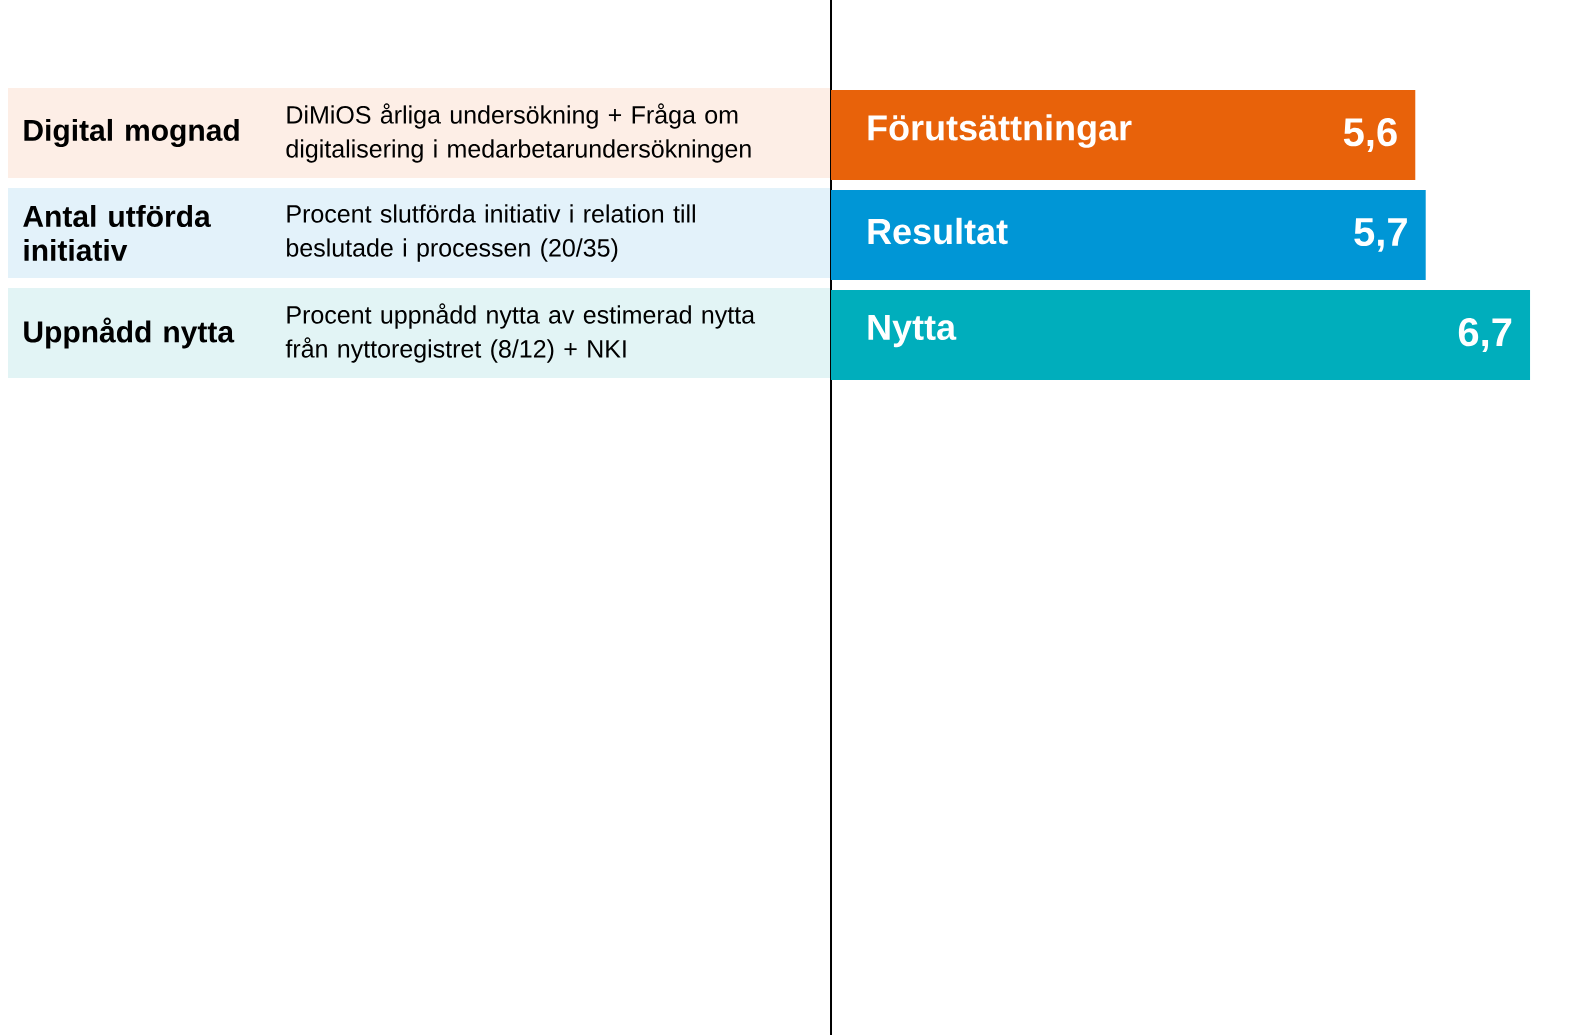 This screenshot has height=1035, width=1575. Describe the element at coordinates (938, 231) in the screenshot. I see `y-tick-label: Resultat` at that location.